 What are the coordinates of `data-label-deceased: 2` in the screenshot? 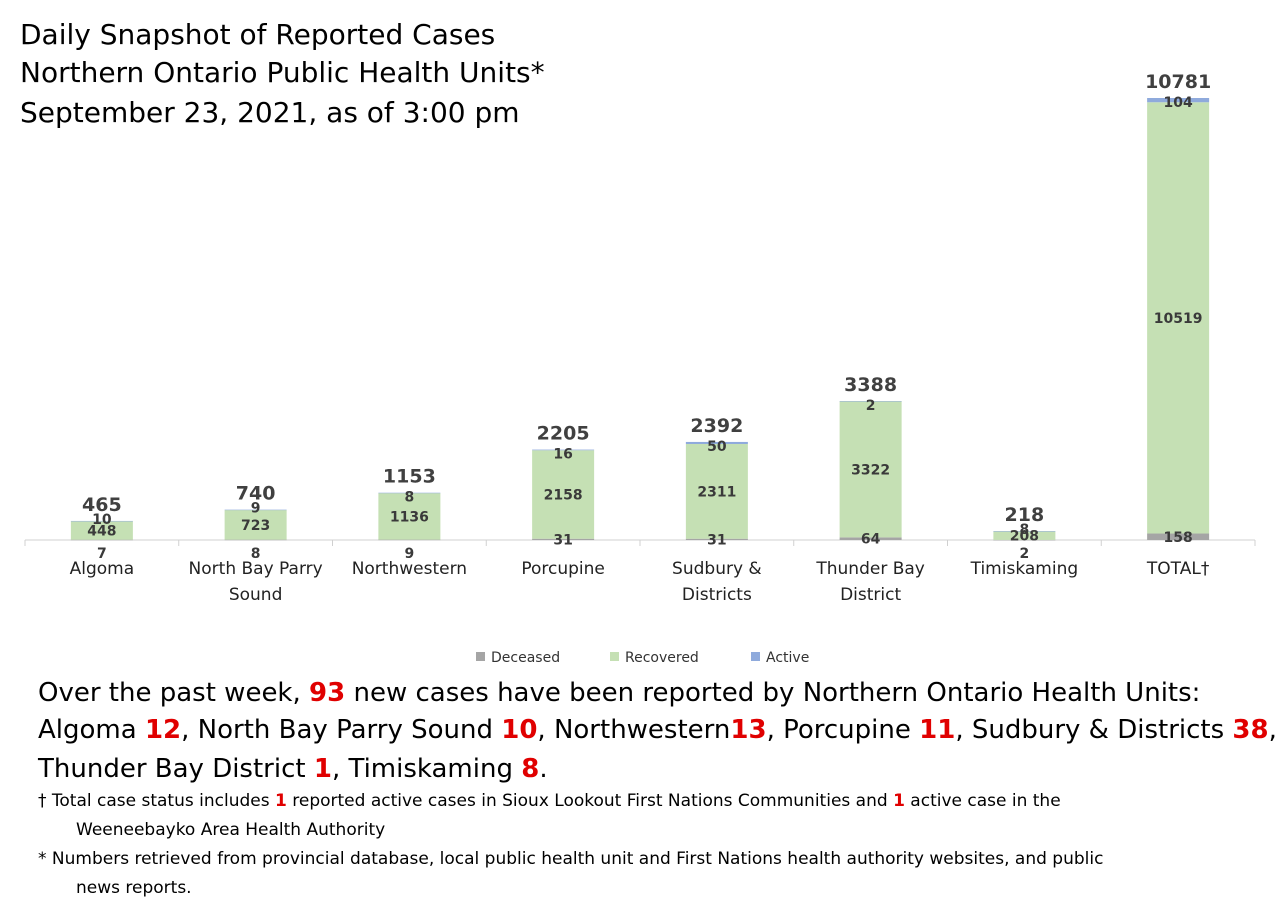 It's located at (1025, 554).